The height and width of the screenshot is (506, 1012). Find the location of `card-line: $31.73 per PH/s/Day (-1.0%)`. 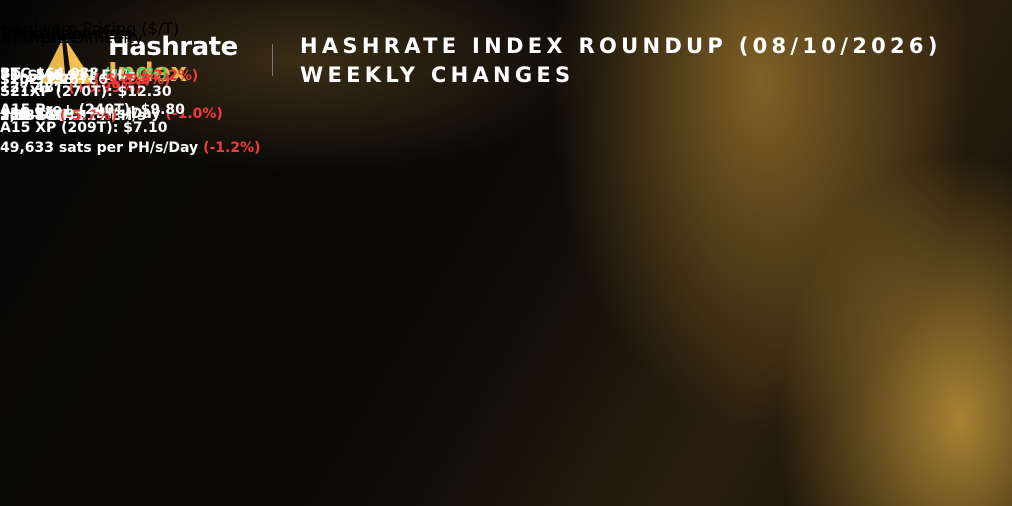

card-line: $31.73 per PH/s/Day (-1.0%) is located at coordinates (506, 114).